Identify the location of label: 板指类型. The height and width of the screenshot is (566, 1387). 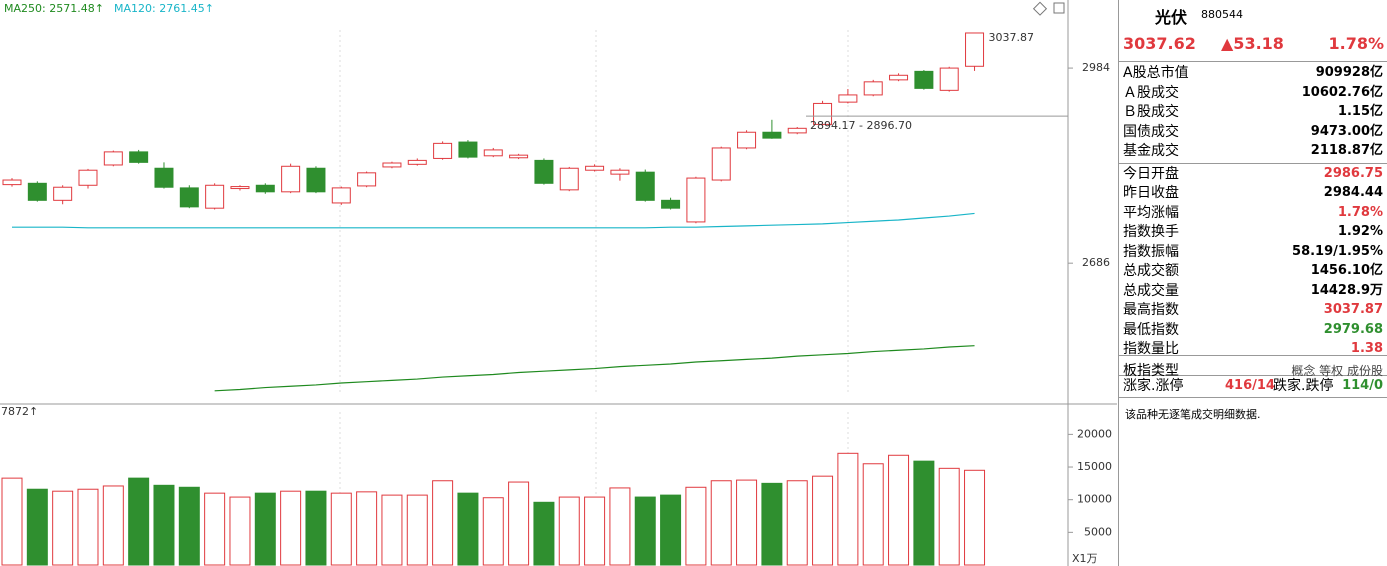
(1151, 370).